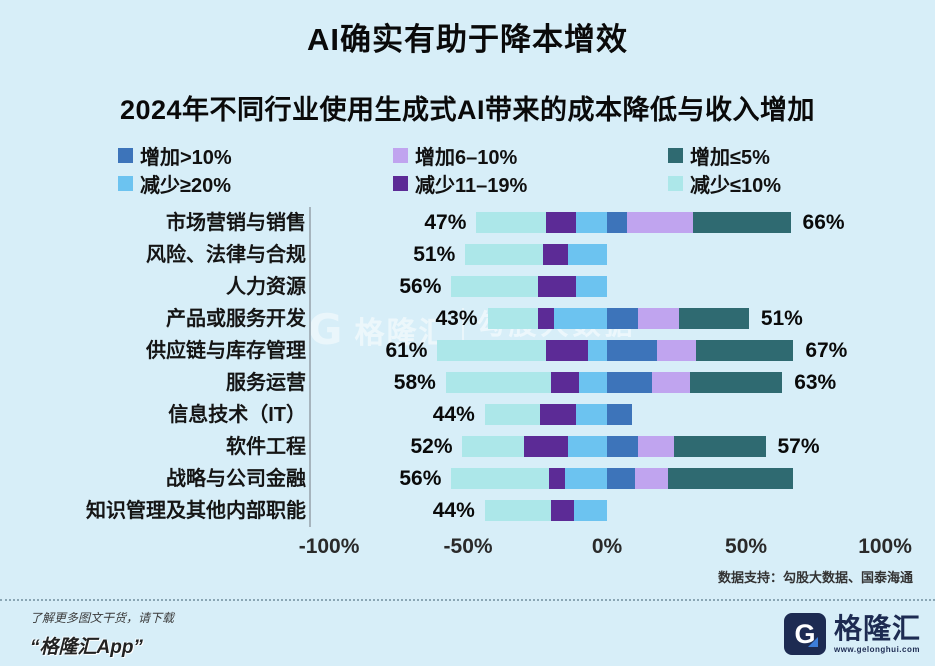 This screenshot has height=666, width=935. I want to click on category-label: 软件工程, so click(266, 447).